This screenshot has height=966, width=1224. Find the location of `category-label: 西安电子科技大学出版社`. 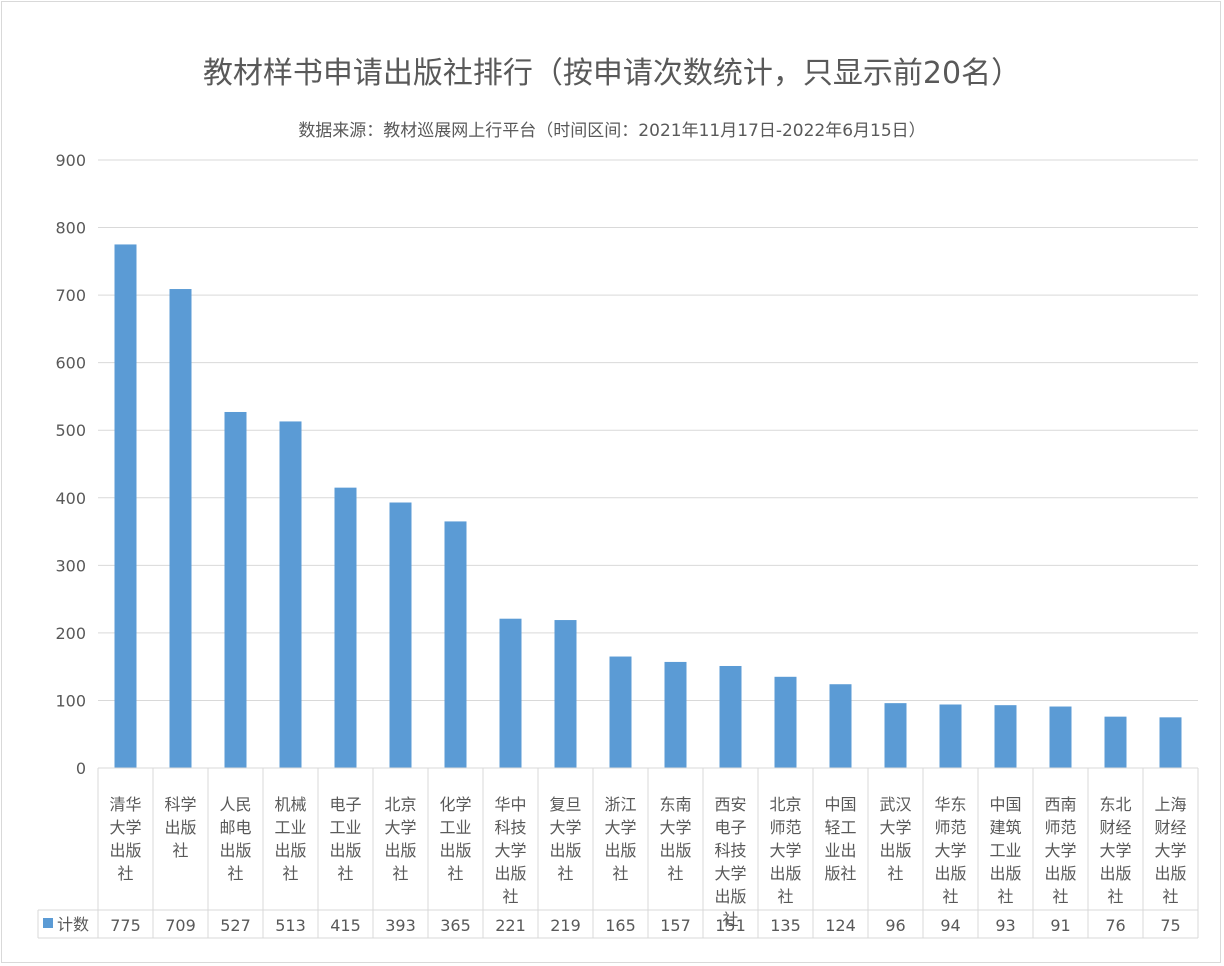

category-label: 西安电子科技大学出版社 is located at coordinates (730, 862).